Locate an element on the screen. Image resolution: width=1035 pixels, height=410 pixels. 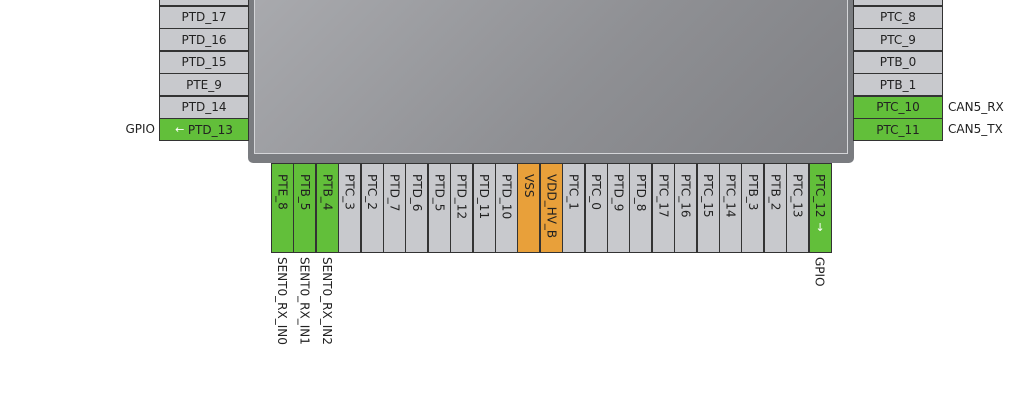
pin-label: PTC_17 is located at coordinates (663, 196).